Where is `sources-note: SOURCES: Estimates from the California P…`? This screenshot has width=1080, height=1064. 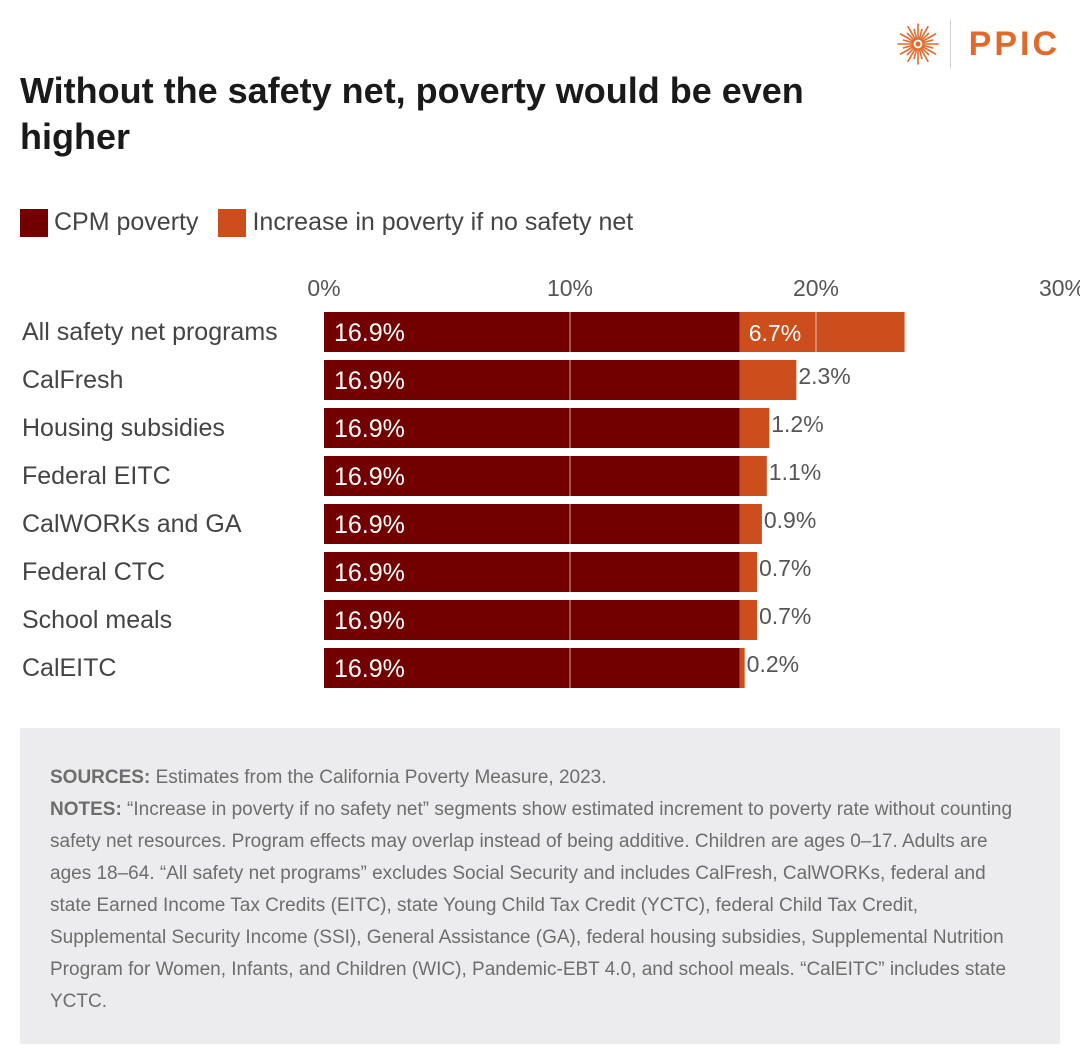
sources-note: SOURCES: Estimates from the California P… is located at coordinates (540, 778).